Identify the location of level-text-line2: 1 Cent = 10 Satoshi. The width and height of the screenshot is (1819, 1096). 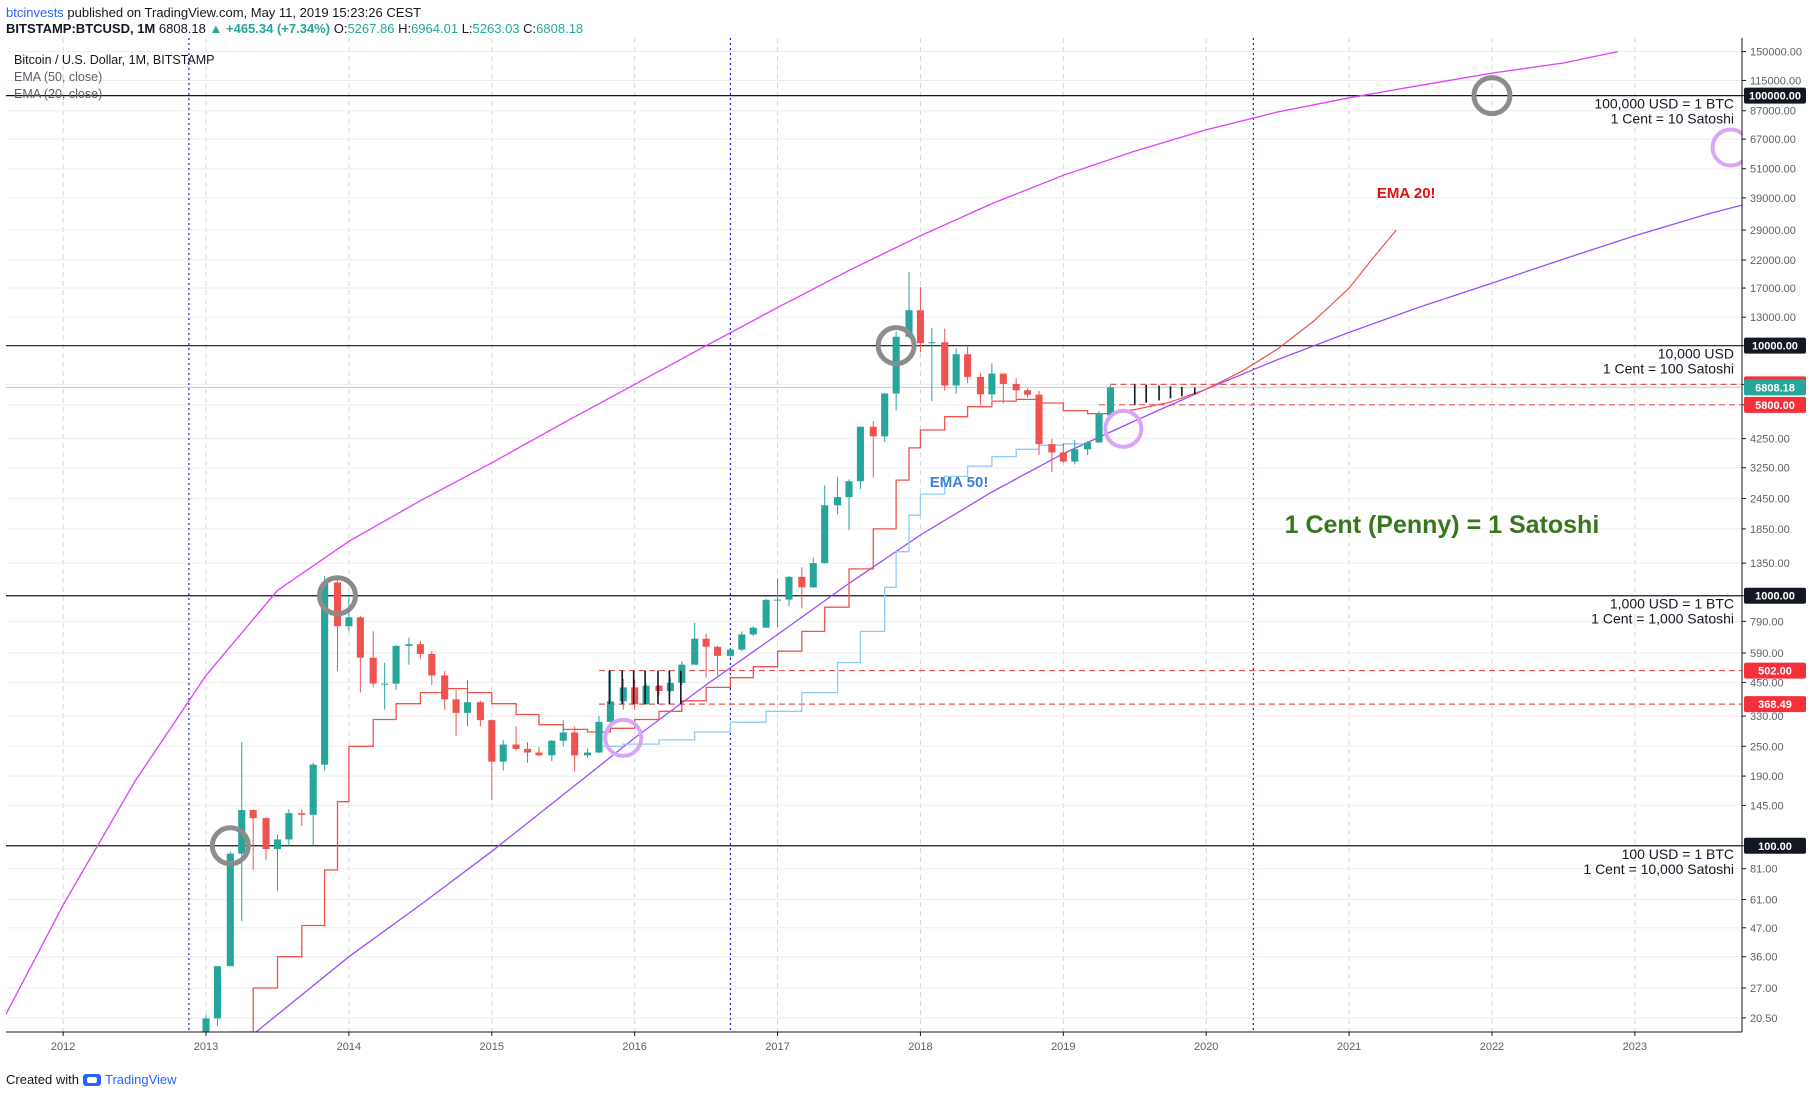
(1672, 119).